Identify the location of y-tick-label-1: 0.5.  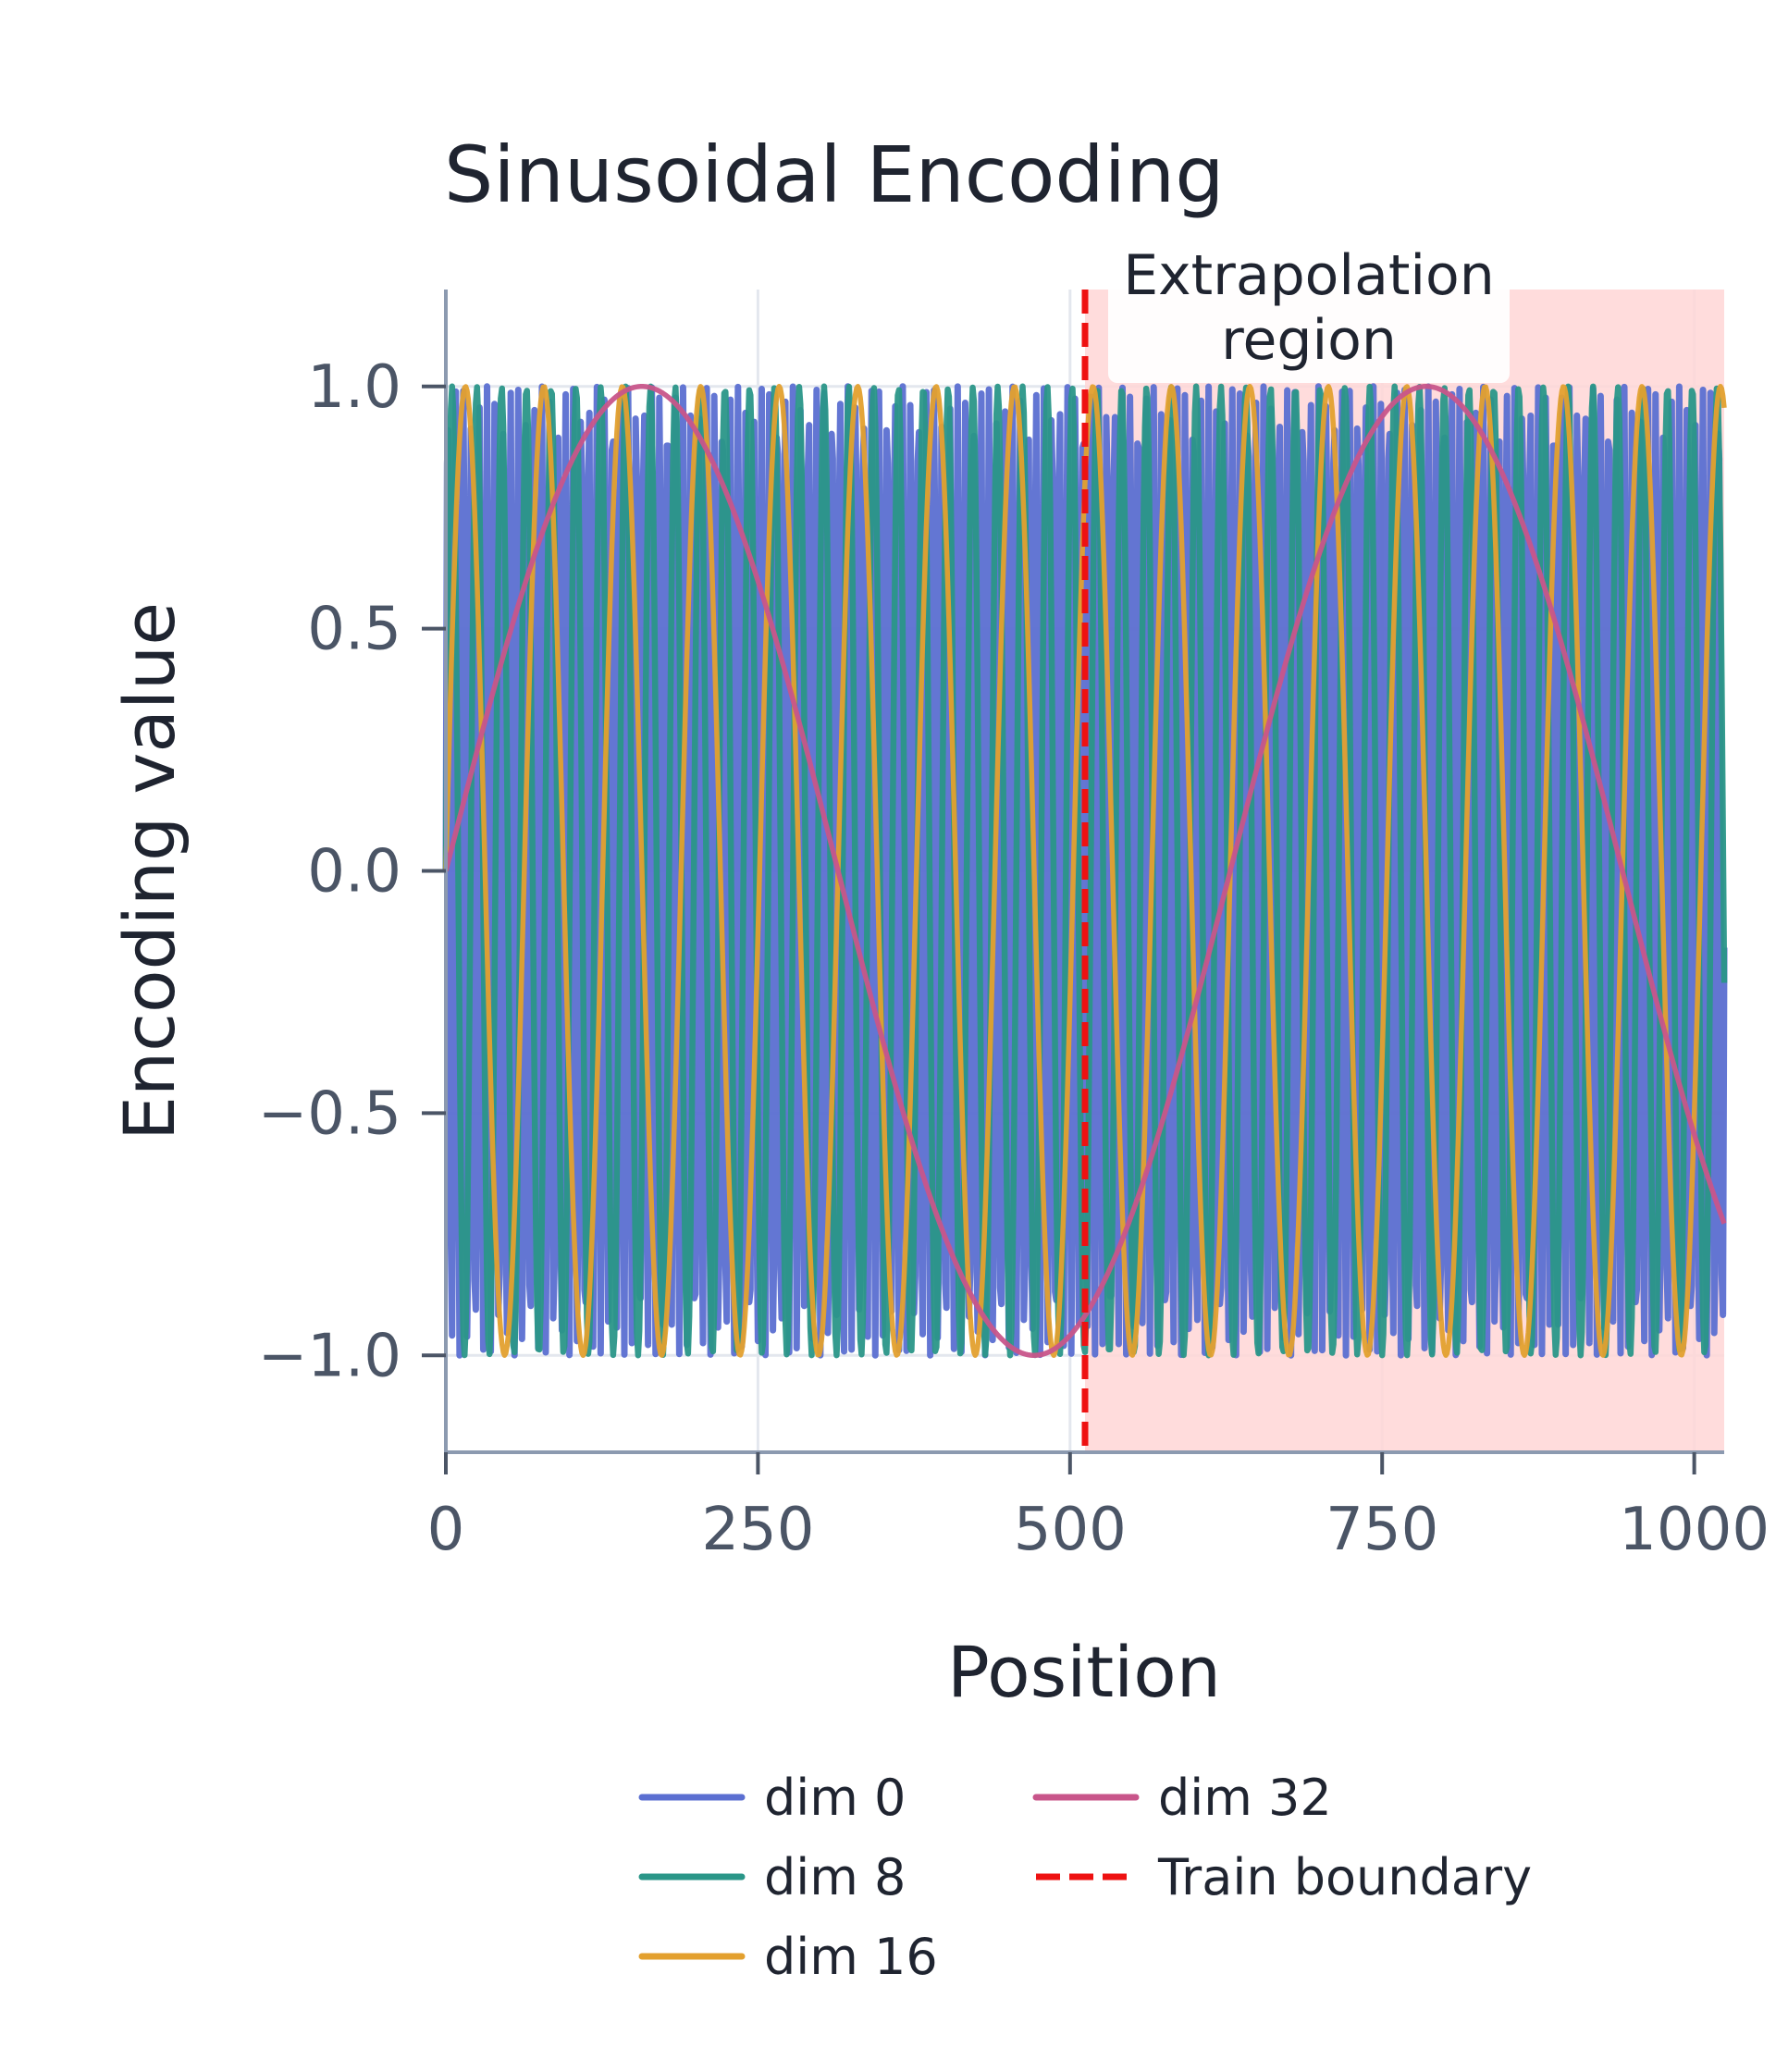
(354, 630).